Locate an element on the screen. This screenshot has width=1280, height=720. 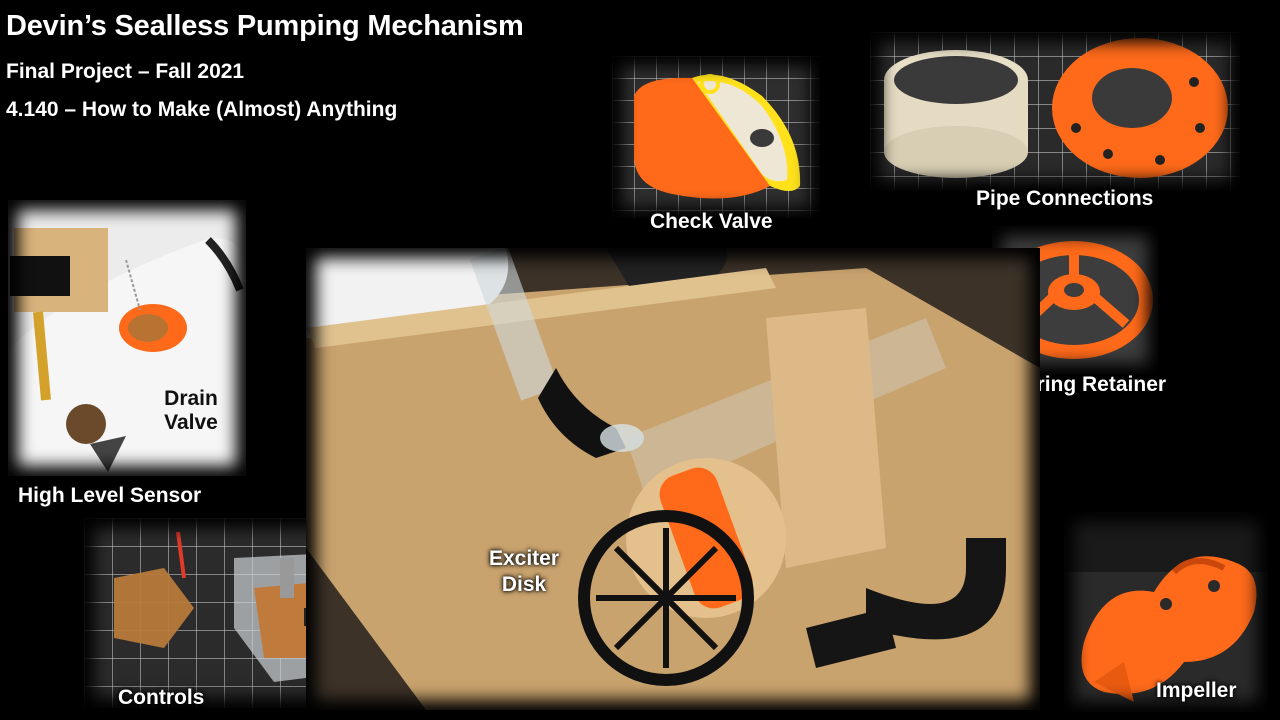
drain-valve-label: Drain Valve is located at coordinates (191, 411).